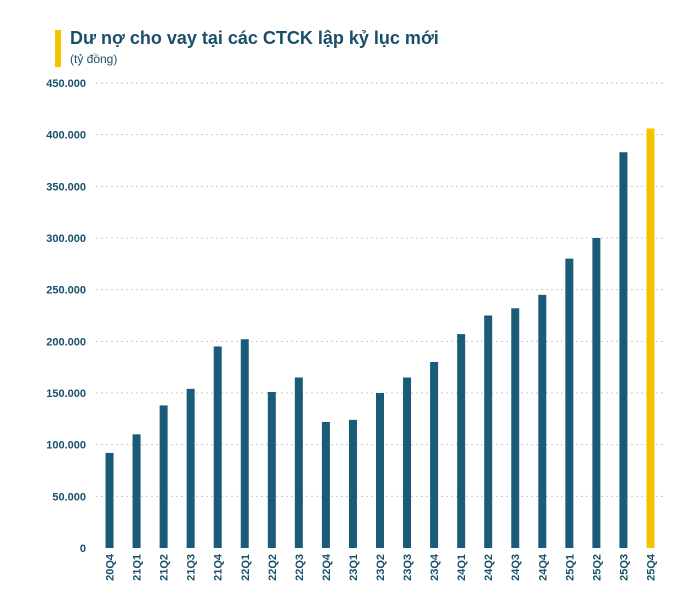  Describe the element at coordinates (192, 567) in the screenshot. I see `x-tick-label: 21Q3` at that location.